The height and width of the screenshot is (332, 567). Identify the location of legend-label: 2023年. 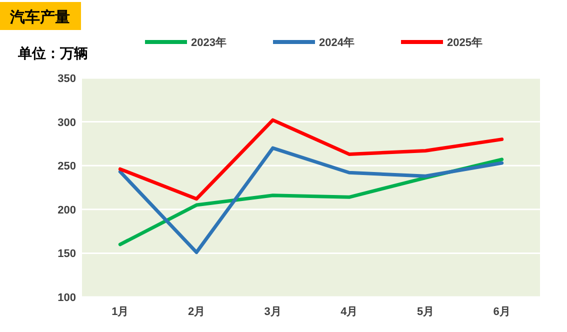
(208, 42).